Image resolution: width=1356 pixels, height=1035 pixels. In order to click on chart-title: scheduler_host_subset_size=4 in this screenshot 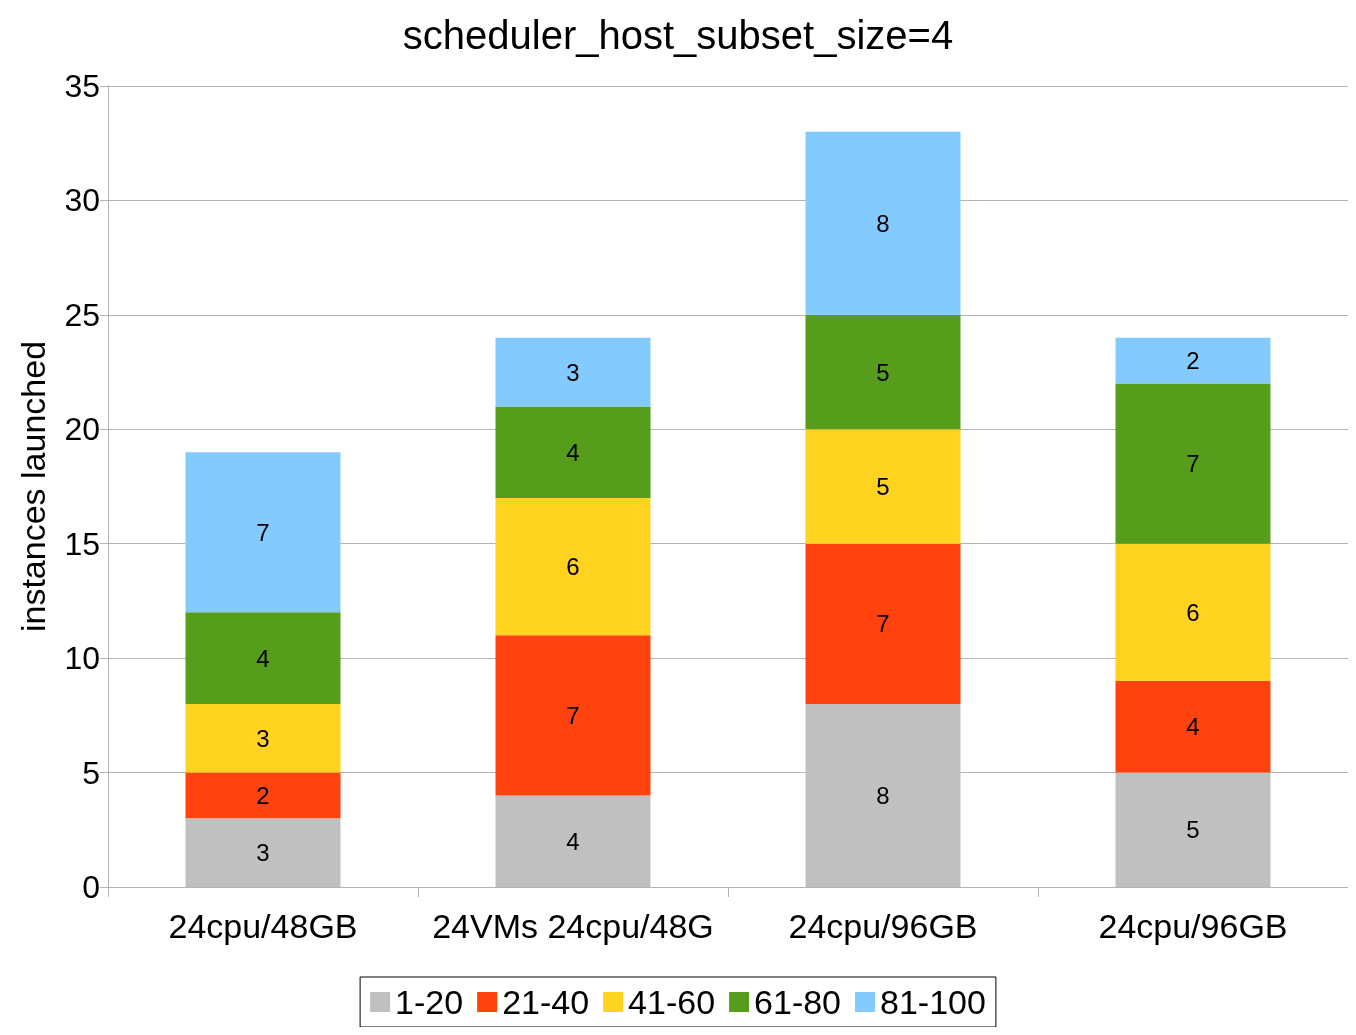, I will do `click(678, 35)`.